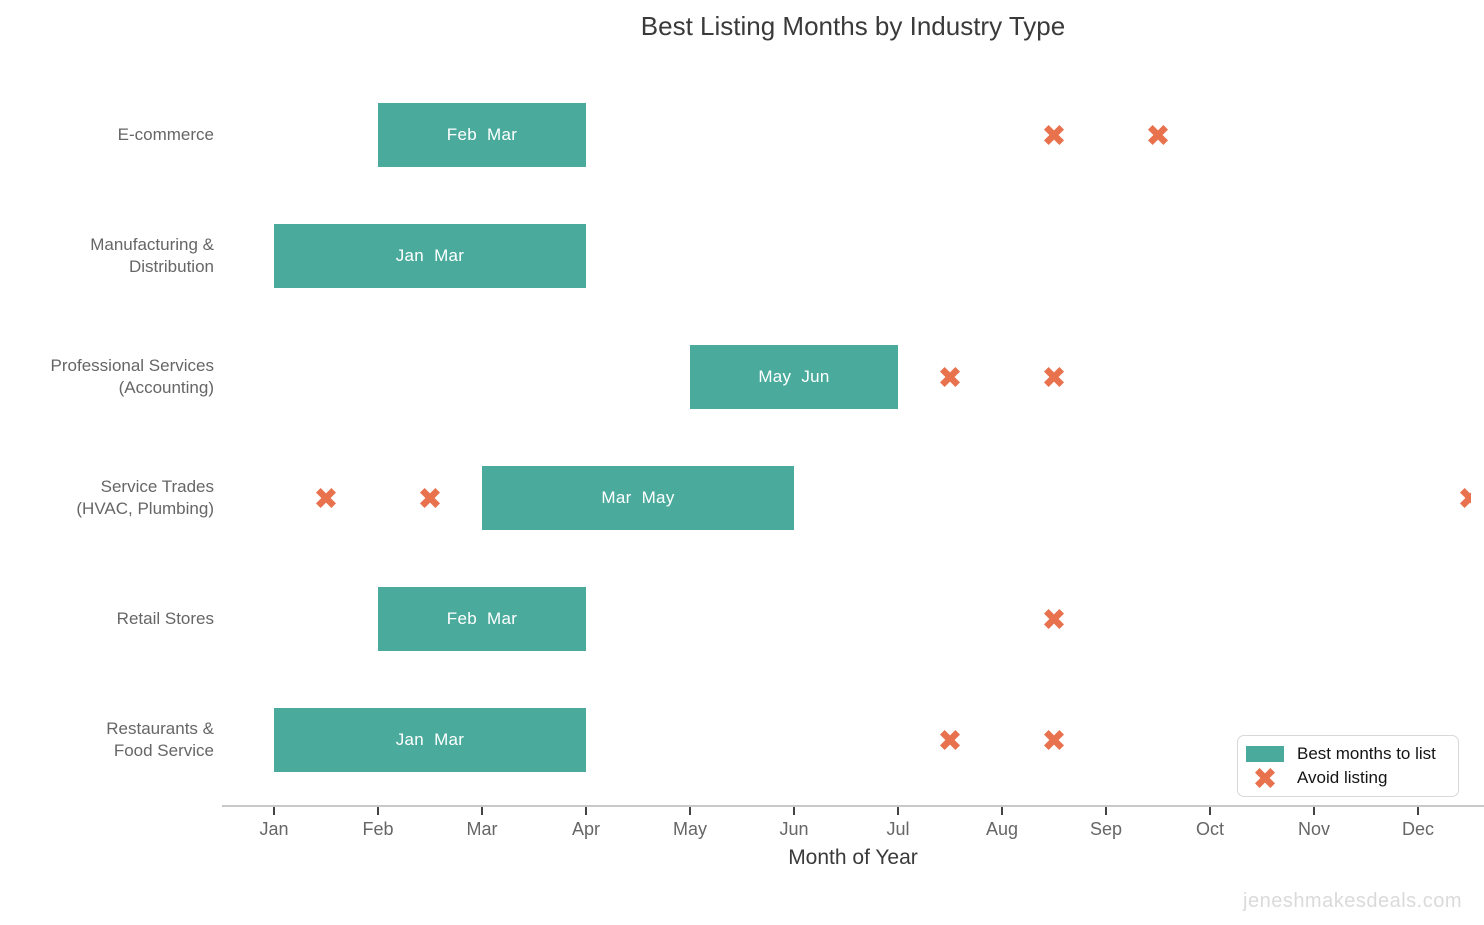 This screenshot has width=1484, height=925. Describe the element at coordinates (165, 134) in the screenshot. I see `industry-label: E-commerce` at that location.